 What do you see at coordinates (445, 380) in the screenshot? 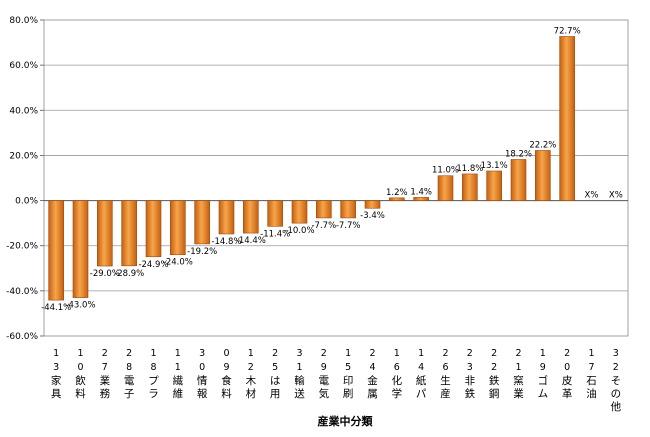
I see `category-label-char: 生` at bounding box center [445, 380].